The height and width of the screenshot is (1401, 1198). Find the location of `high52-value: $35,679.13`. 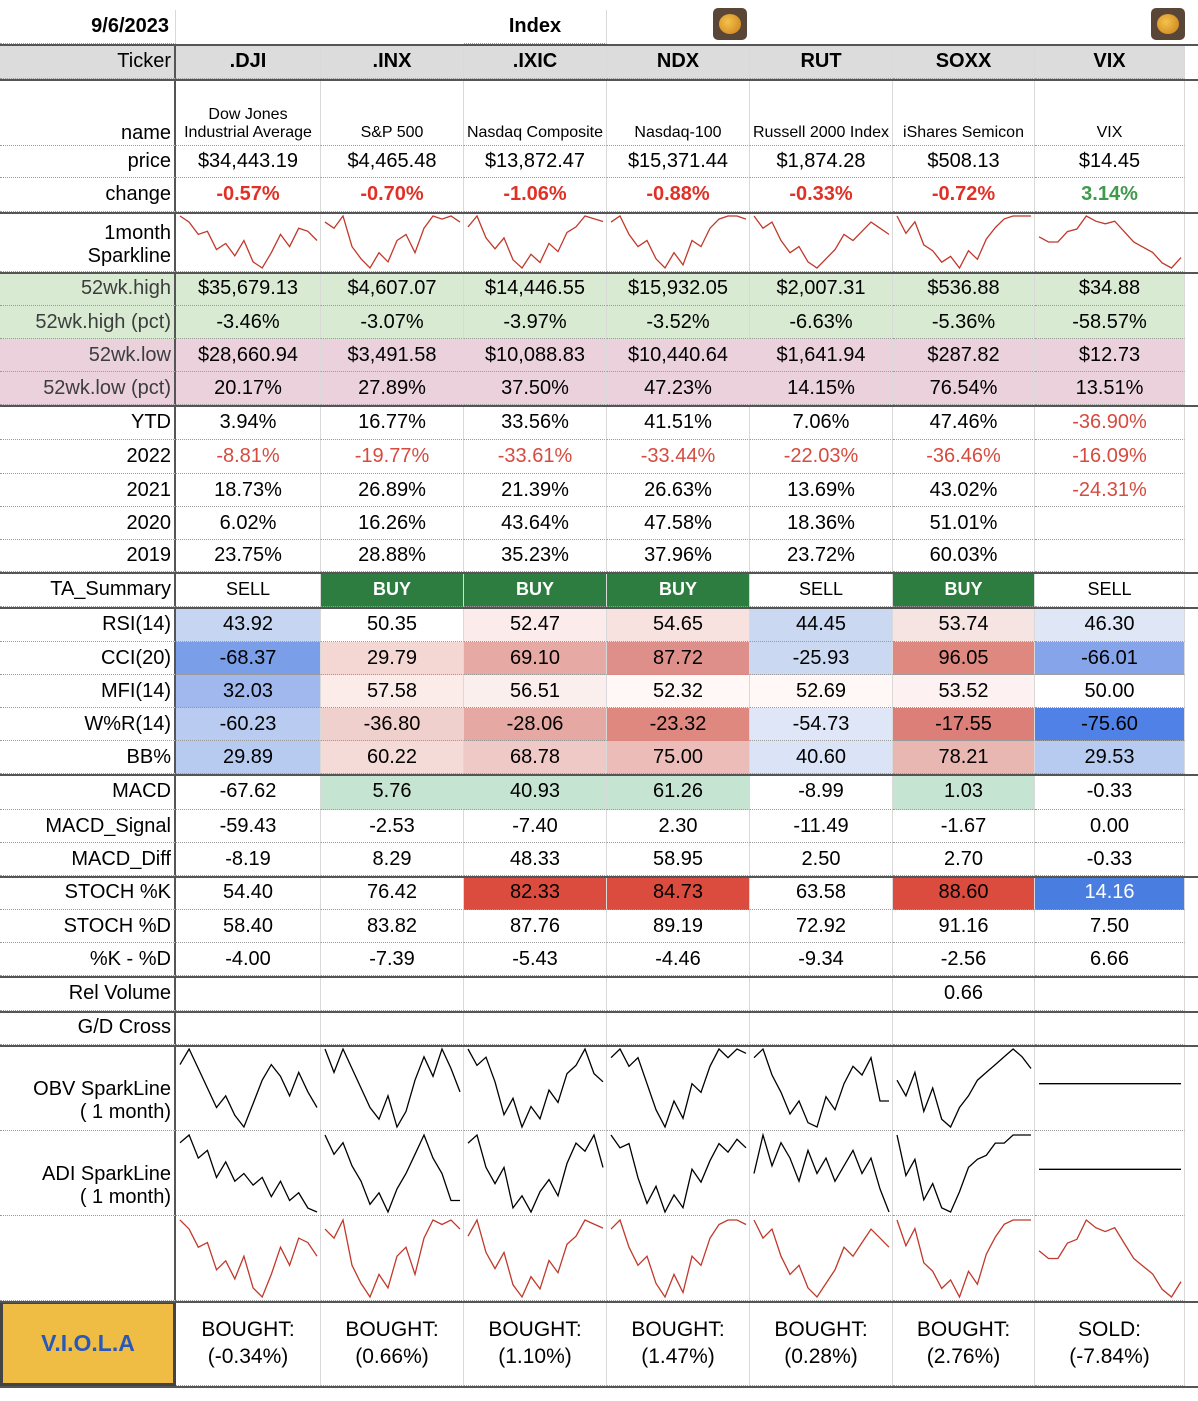

high52-value: $35,679.13 is located at coordinates (248, 289).